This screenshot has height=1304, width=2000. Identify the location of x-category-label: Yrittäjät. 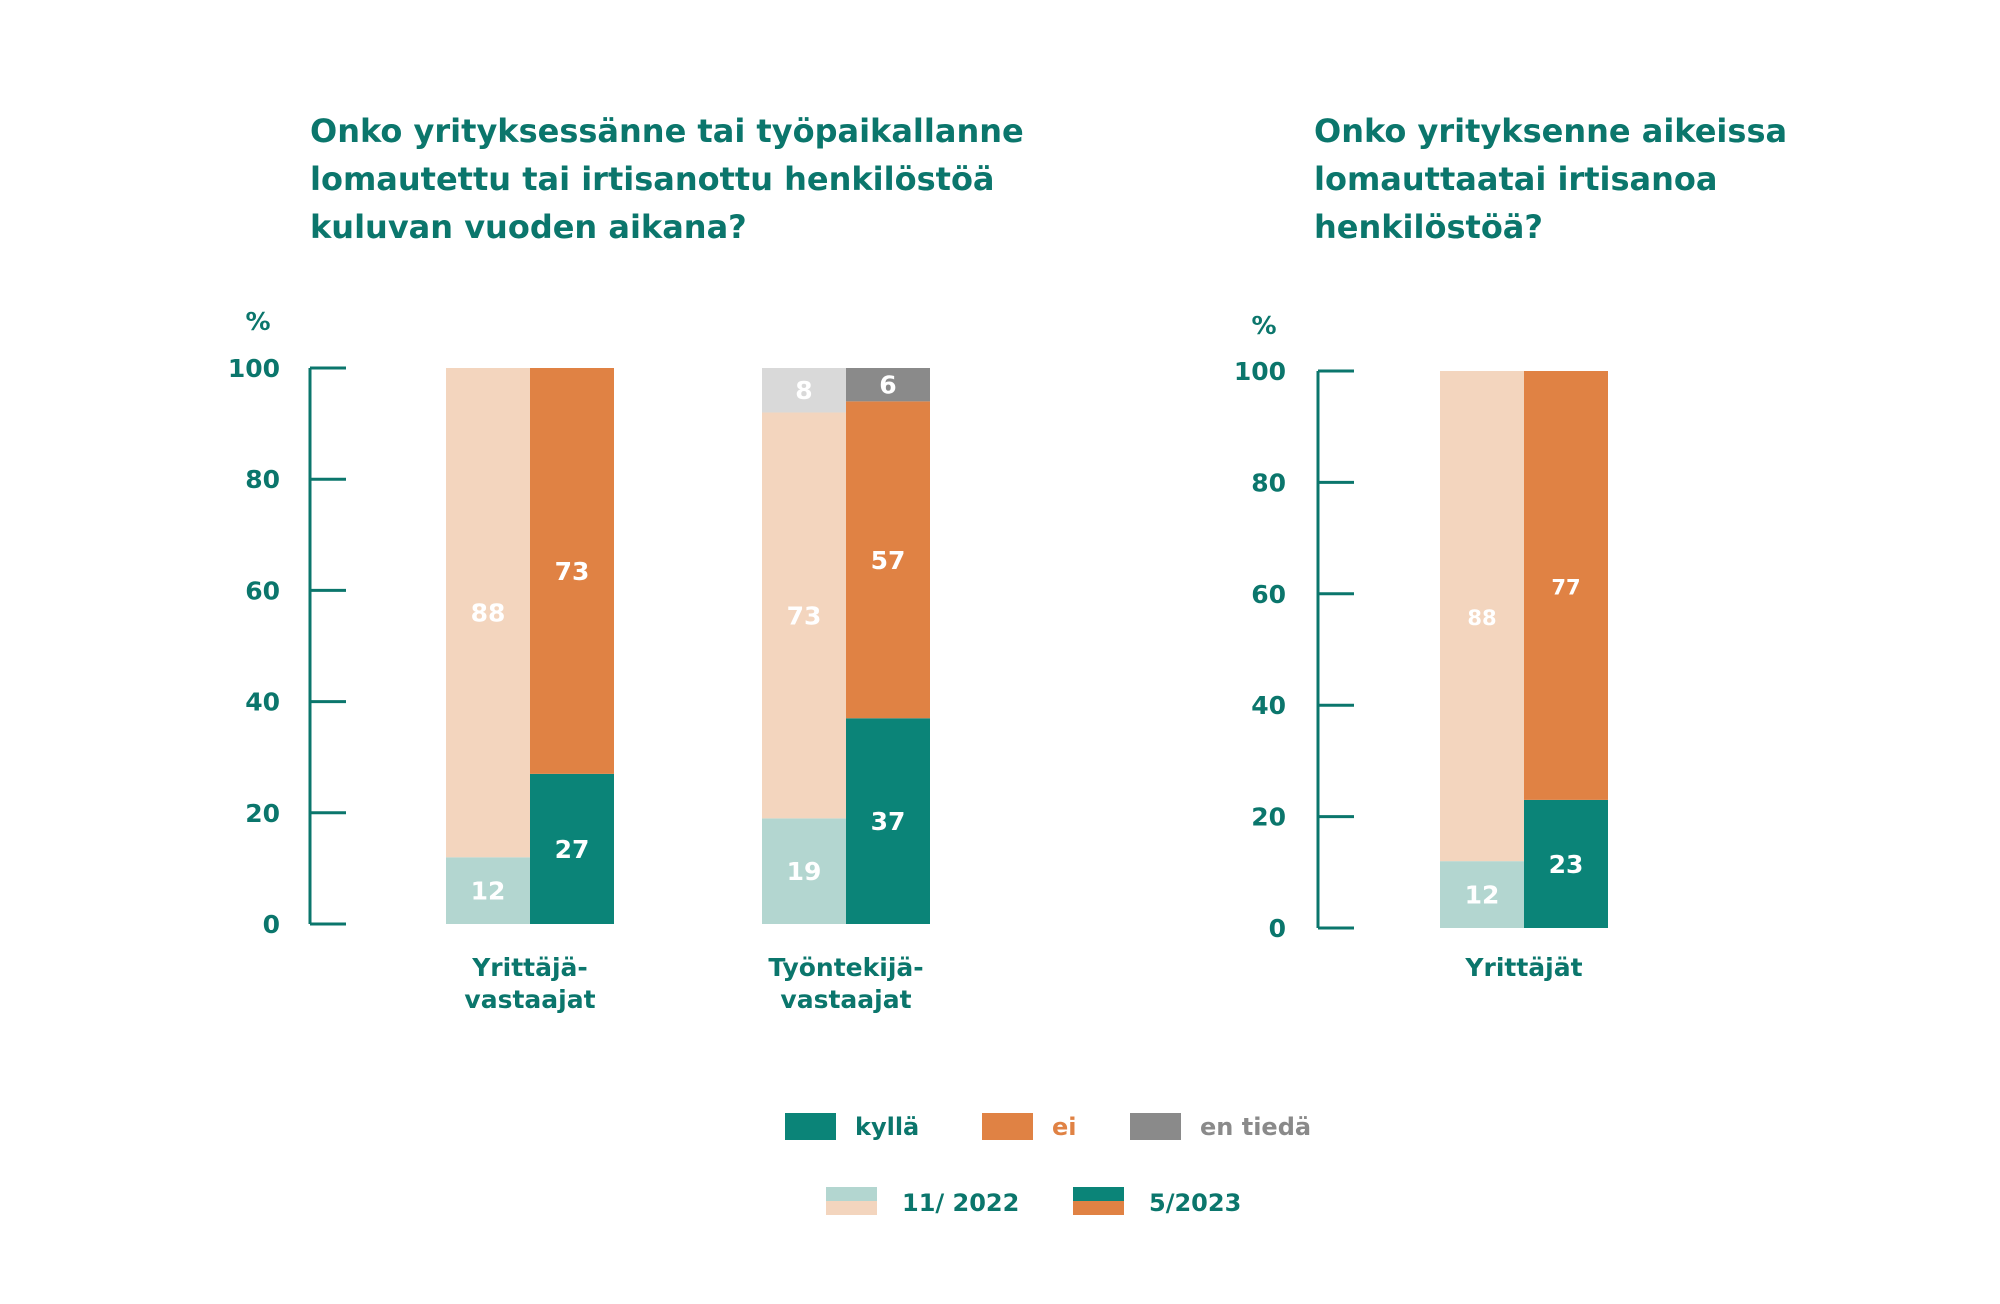
(1523, 967).